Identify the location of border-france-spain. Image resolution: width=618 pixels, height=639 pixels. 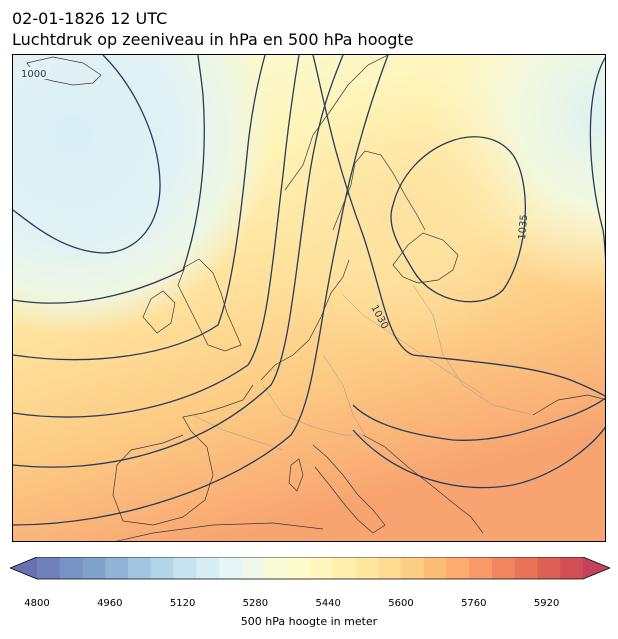
(238, 432).